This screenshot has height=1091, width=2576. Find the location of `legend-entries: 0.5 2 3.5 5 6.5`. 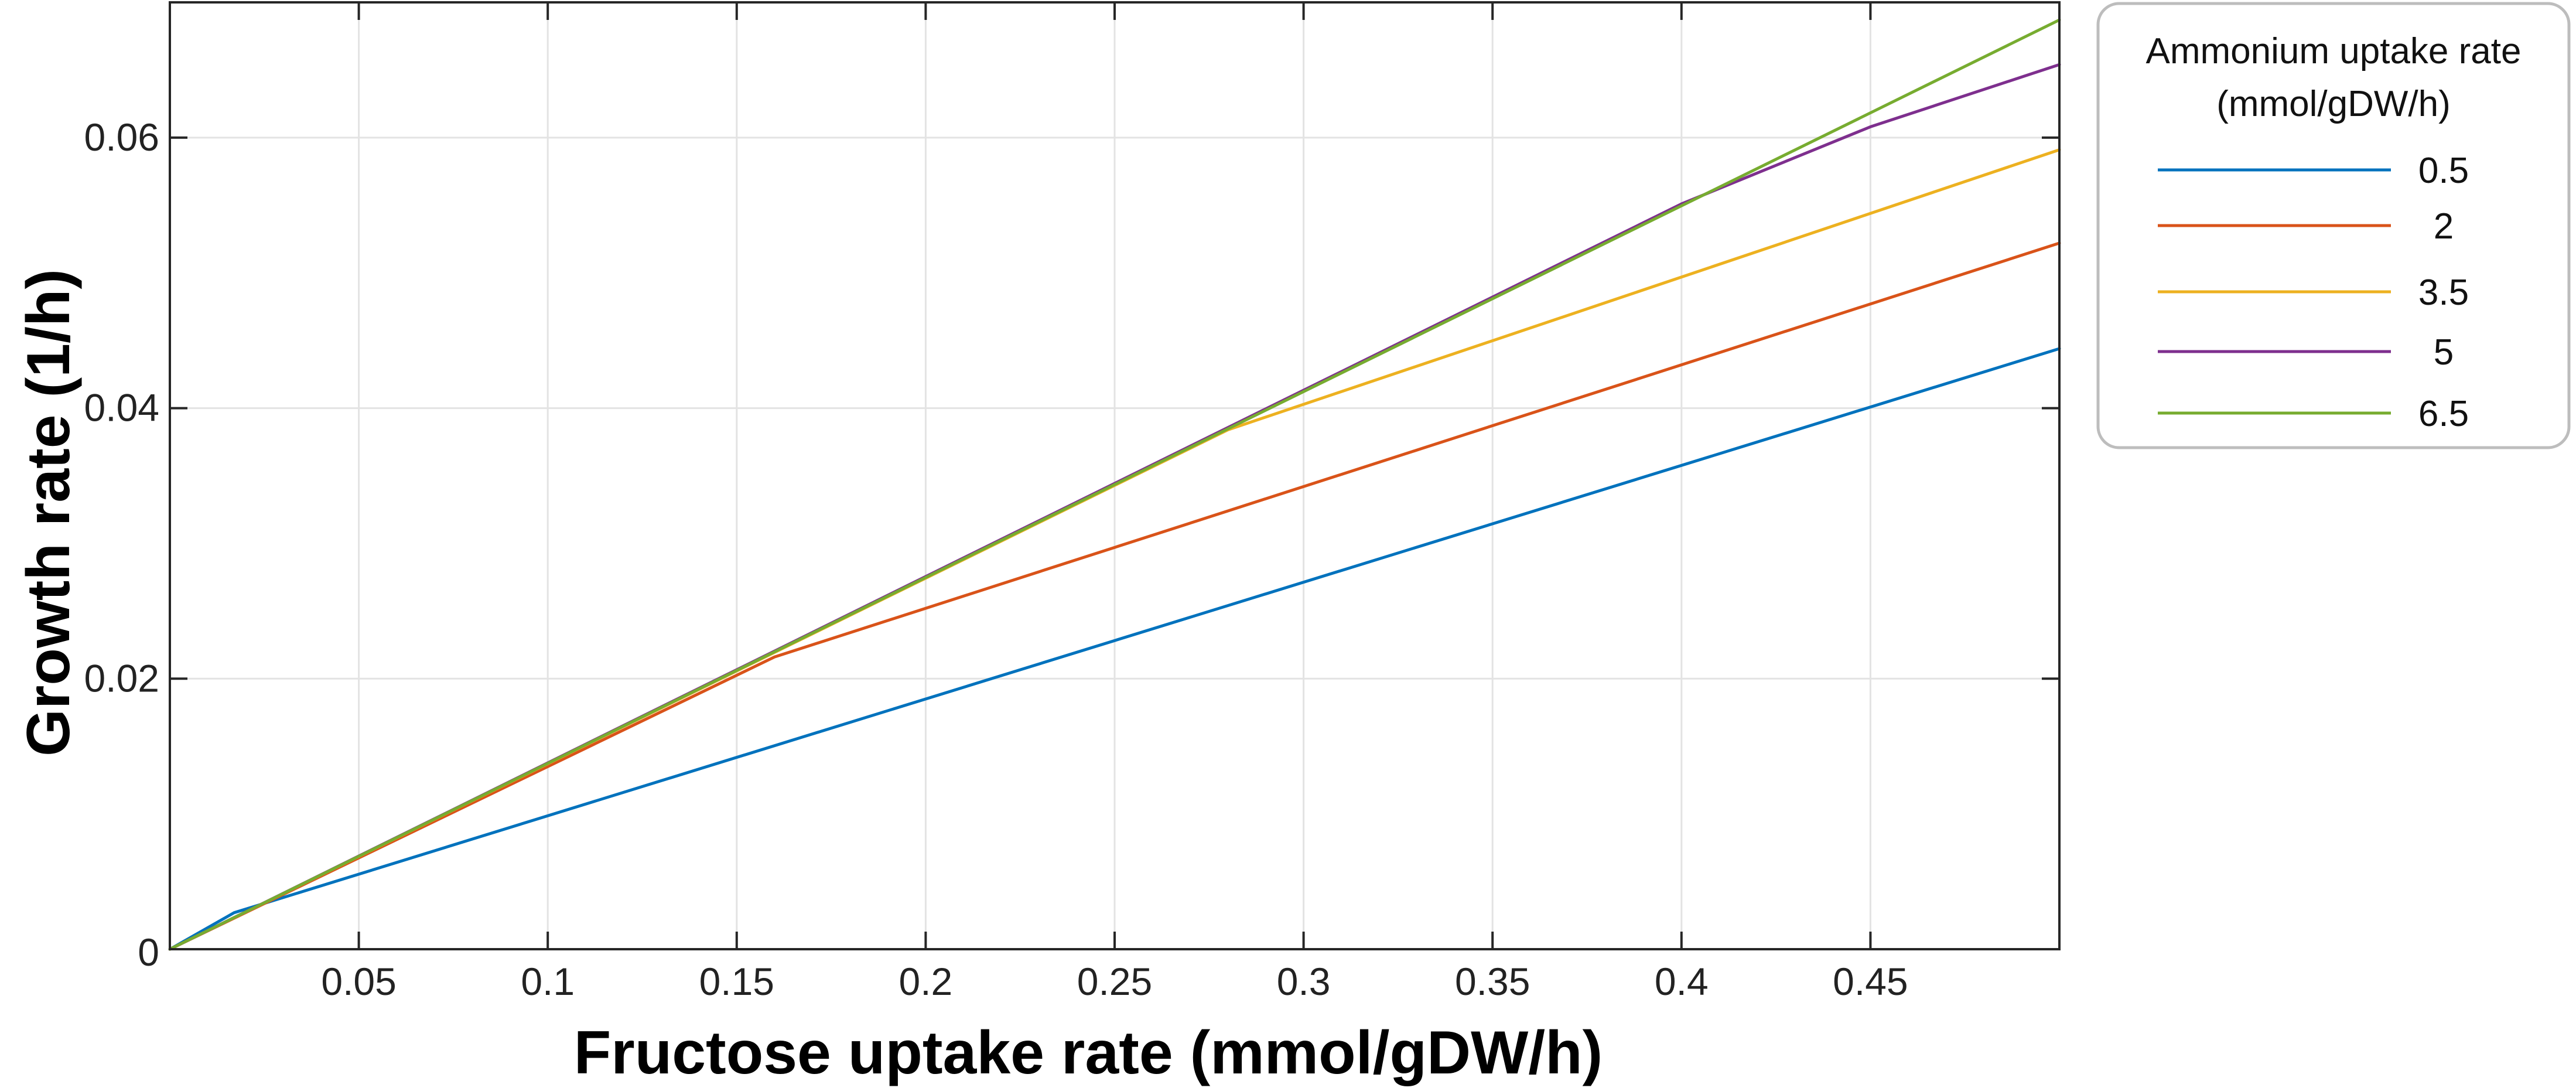

legend-entries: 0.5 2 3.5 5 6.5 is located at coordinates (2314, 292).